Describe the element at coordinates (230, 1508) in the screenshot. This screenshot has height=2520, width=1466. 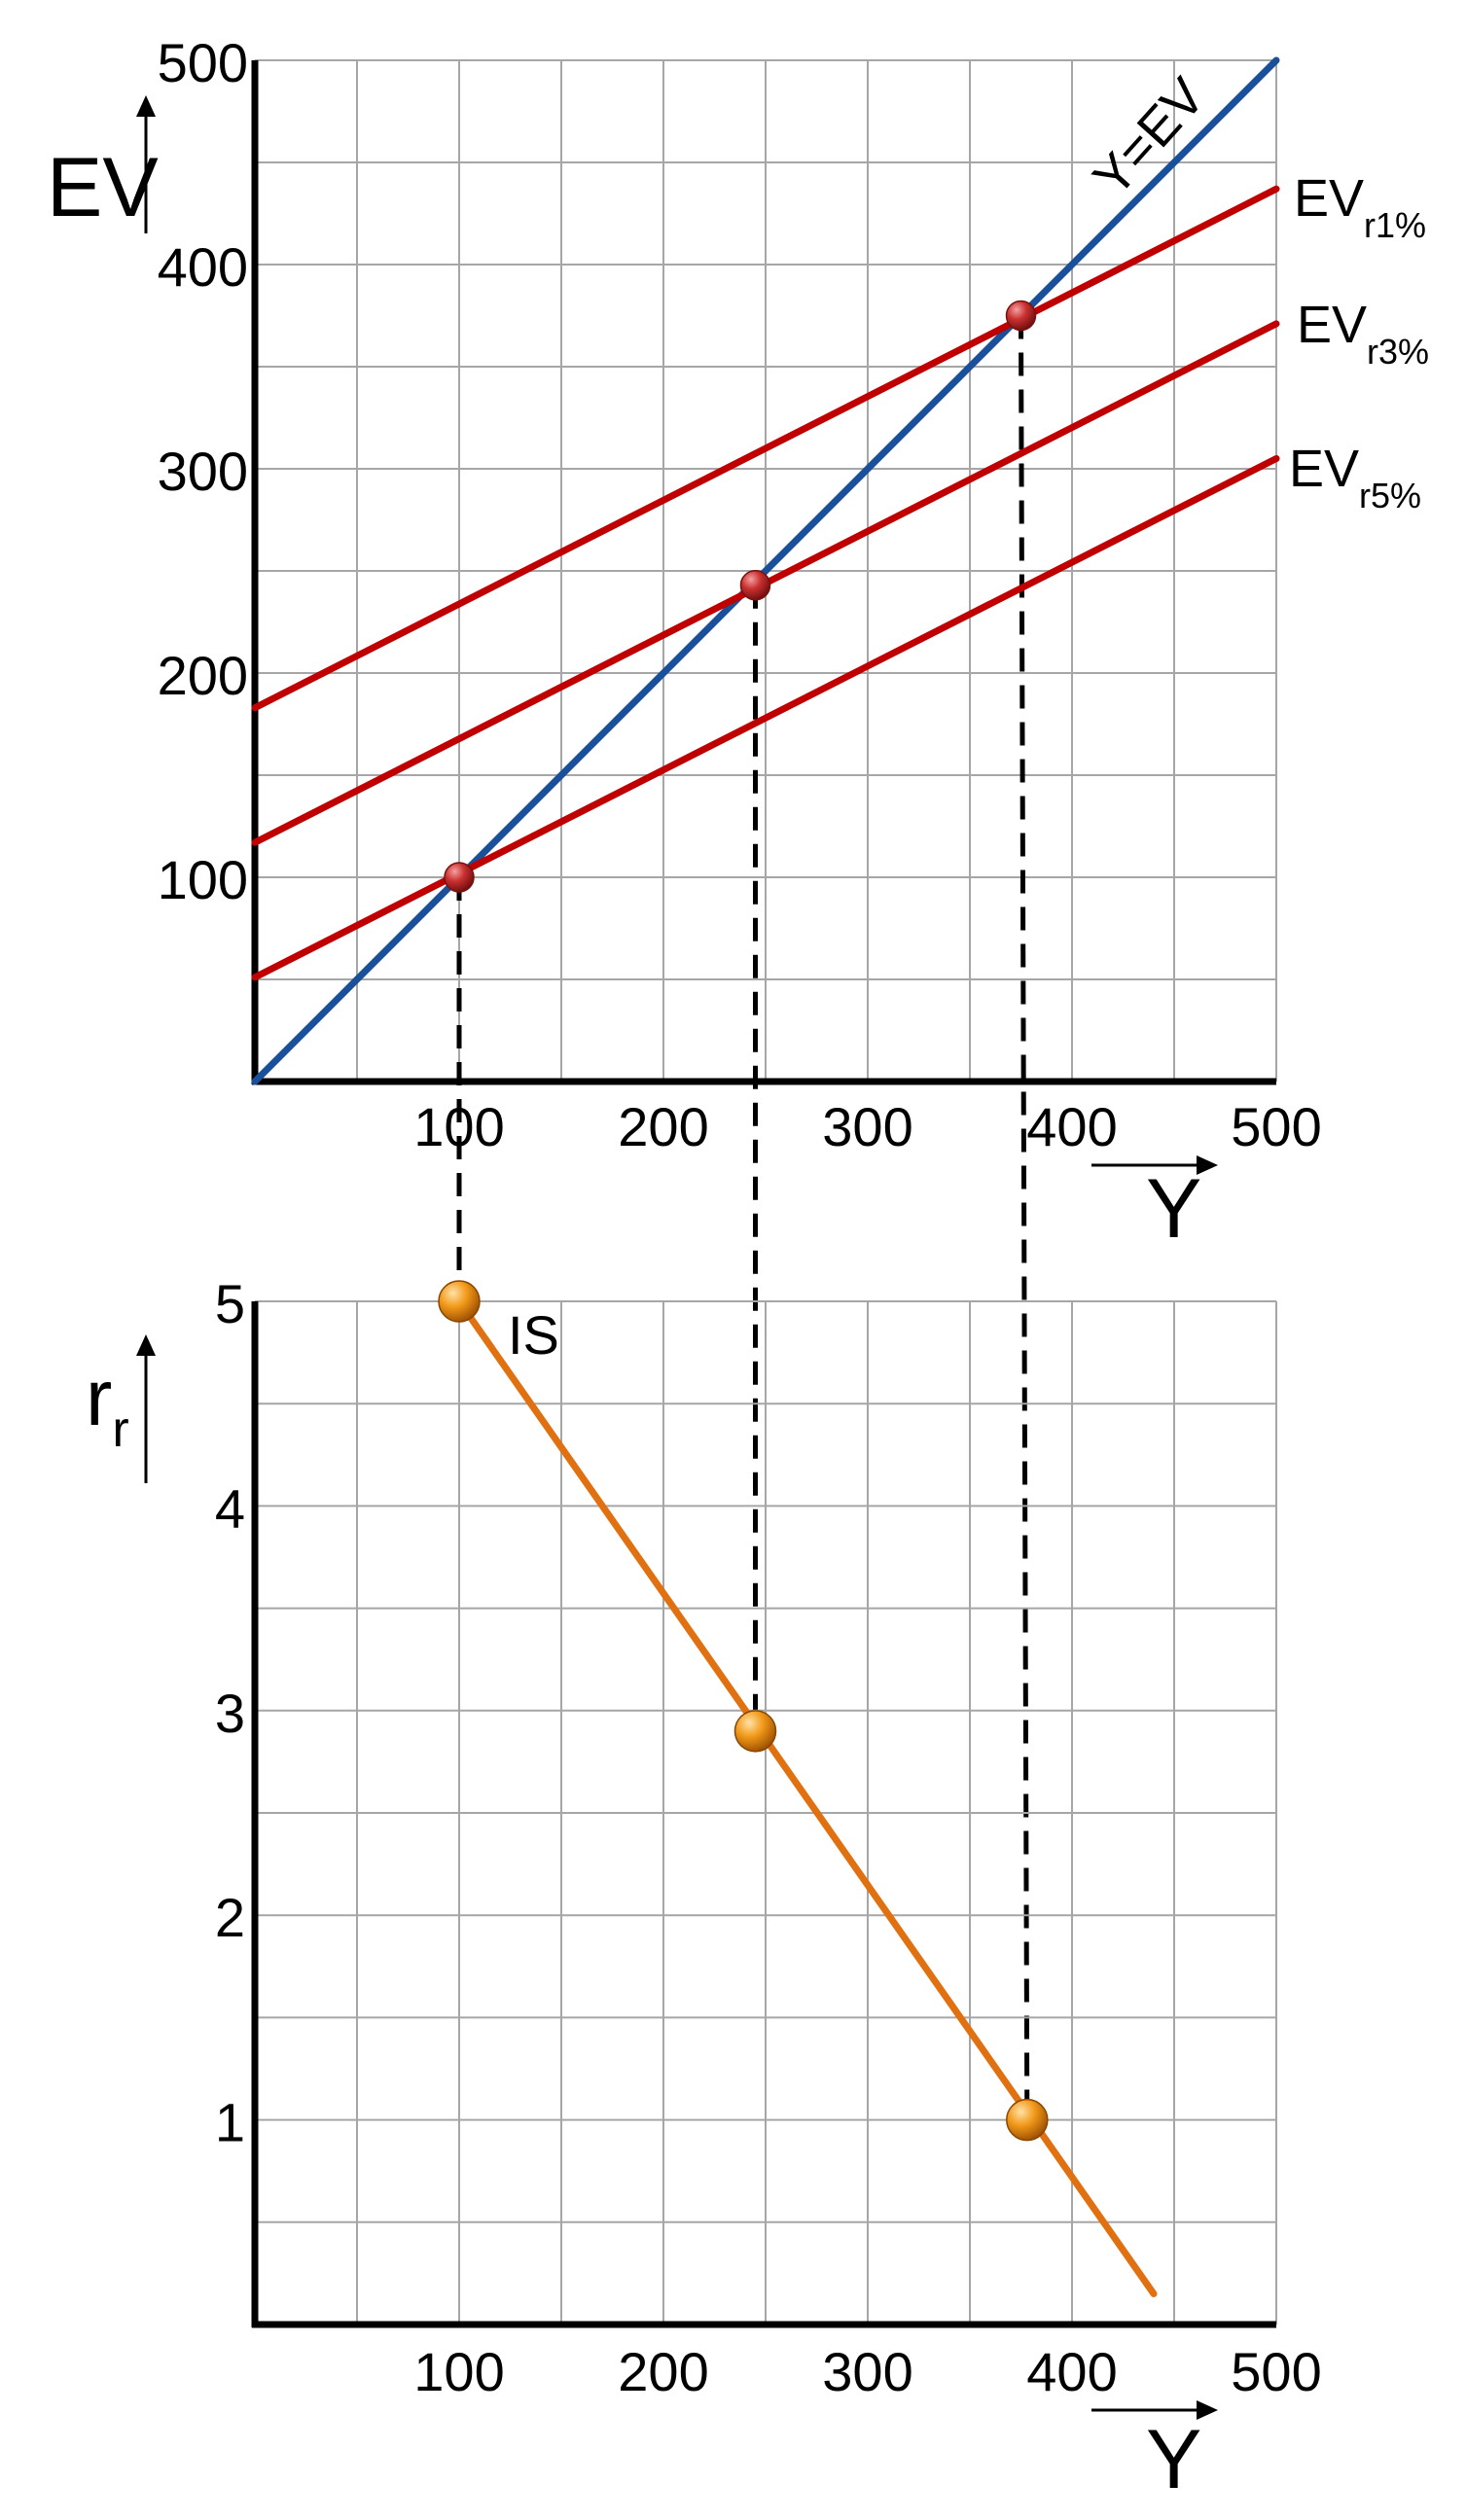
I see `bottom-y-tick-label: 4` at that location.